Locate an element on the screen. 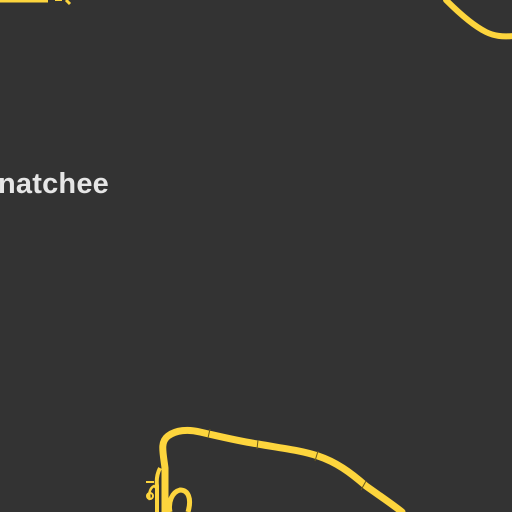 Image resolution: width=512 pixels, height=512 pixels. road-interchange-bottom is located at coordinates (169, 489).